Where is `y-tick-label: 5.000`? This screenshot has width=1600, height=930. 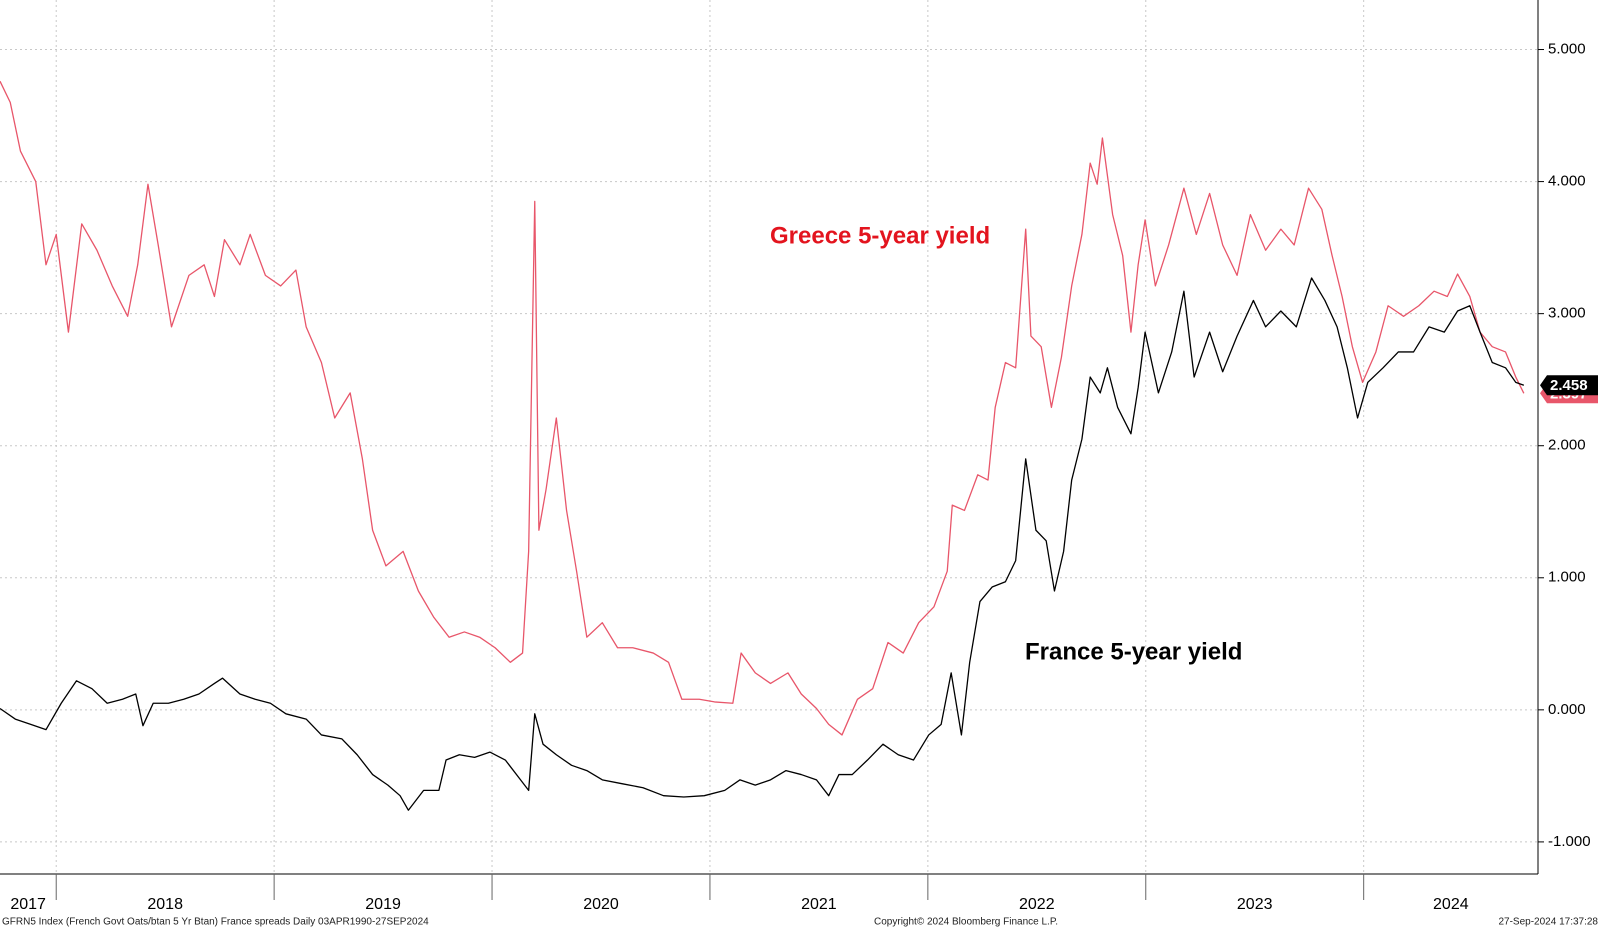 y-tick-label: 5.000 is located at coordinates (1567, 48).